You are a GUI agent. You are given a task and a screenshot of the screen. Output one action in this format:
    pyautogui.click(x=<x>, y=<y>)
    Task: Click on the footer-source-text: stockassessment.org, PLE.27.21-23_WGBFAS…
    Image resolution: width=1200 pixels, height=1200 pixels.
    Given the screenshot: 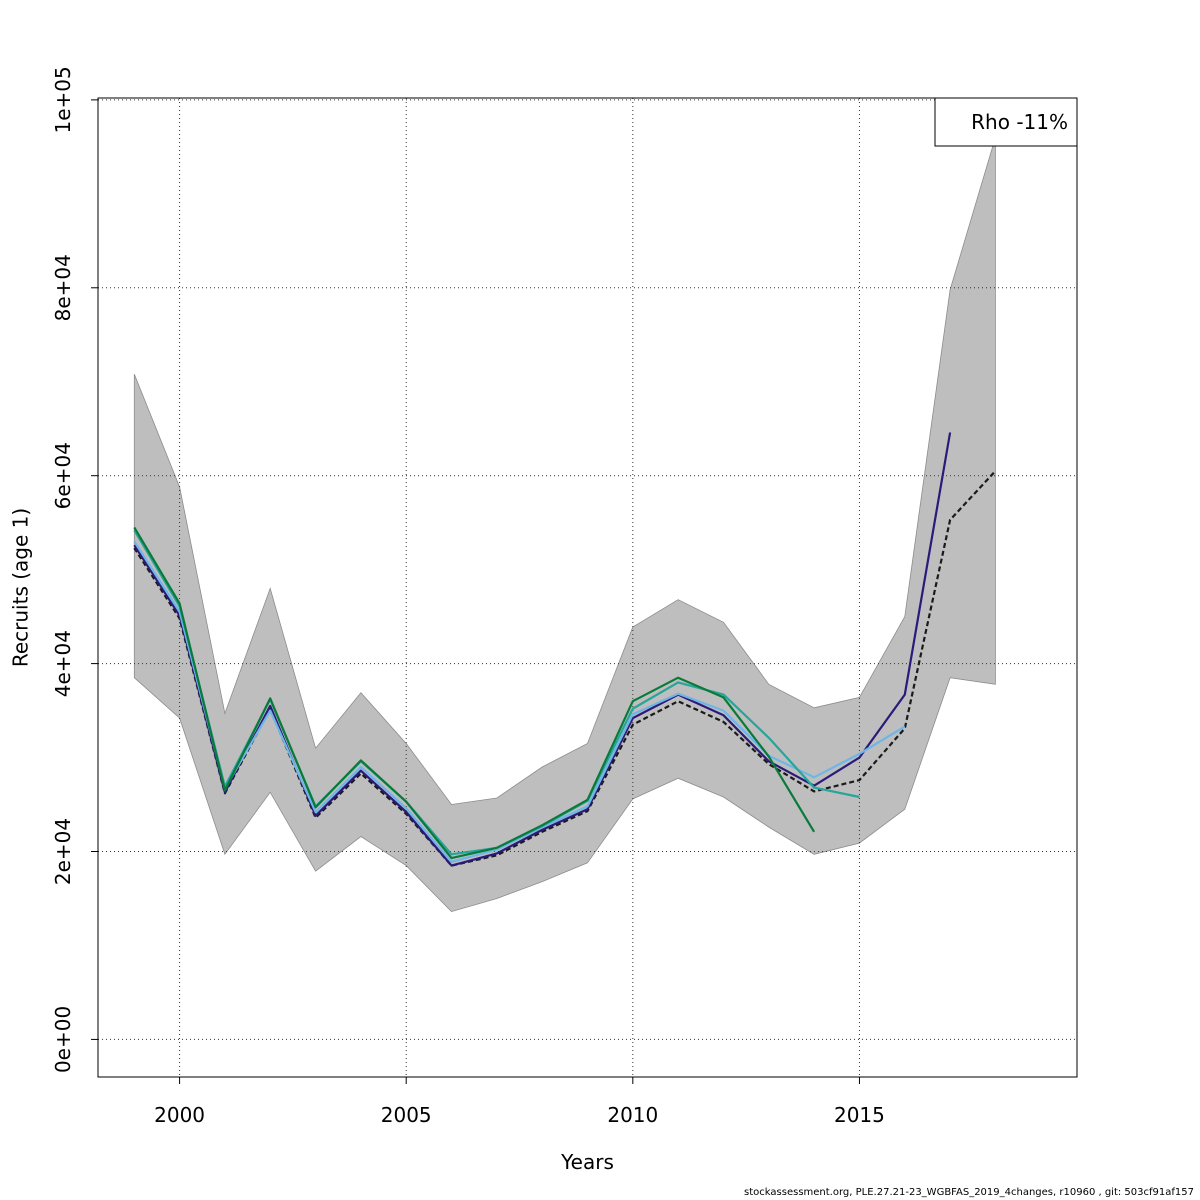 What is the action you would take?
    pyautogui.click(x=969, y=1192)
    